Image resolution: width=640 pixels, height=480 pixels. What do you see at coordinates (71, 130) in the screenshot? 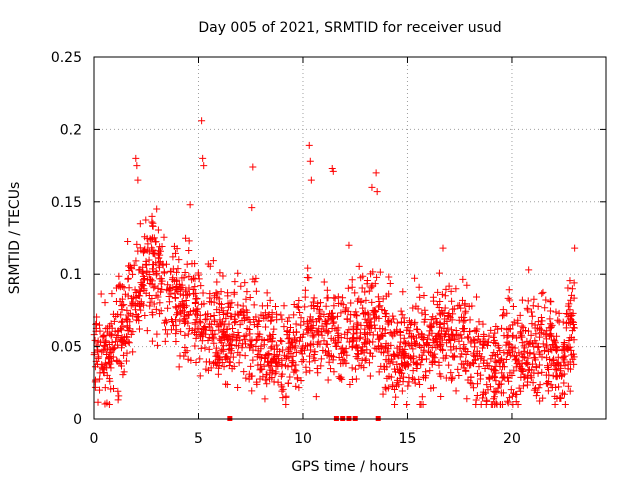
I see `y-tick-label: 0.2` at bounding box center [71, 130].